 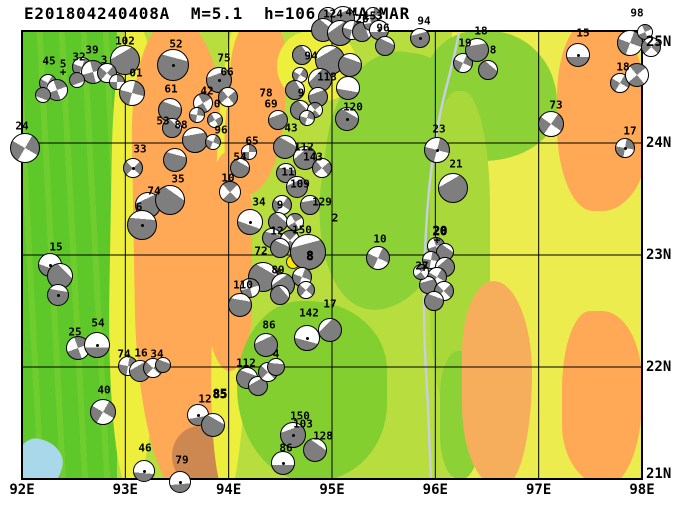 What do you see at coordinates (293, 262) in the screenshot?
I see `main-event-marker` at bounding box center [293, 262].